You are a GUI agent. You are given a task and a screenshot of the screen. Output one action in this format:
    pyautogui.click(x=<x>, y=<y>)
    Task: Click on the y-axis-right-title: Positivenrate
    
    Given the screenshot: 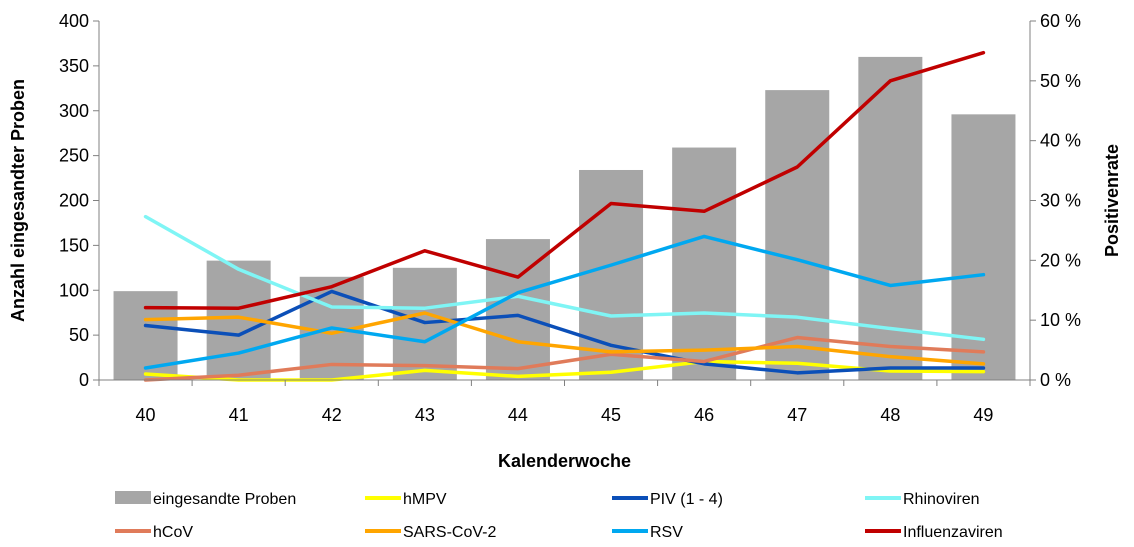 What is the action you would take?
    pyautogui.click(x=1112, y=200)
    